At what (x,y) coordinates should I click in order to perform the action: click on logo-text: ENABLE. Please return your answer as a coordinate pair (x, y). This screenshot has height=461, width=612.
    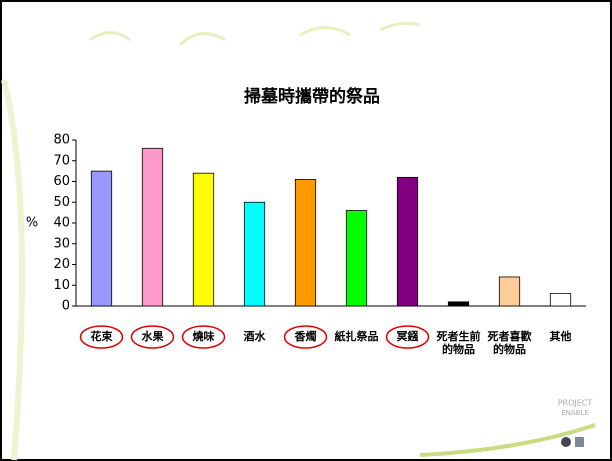
    Looking at the image, I should click on (575, 413).